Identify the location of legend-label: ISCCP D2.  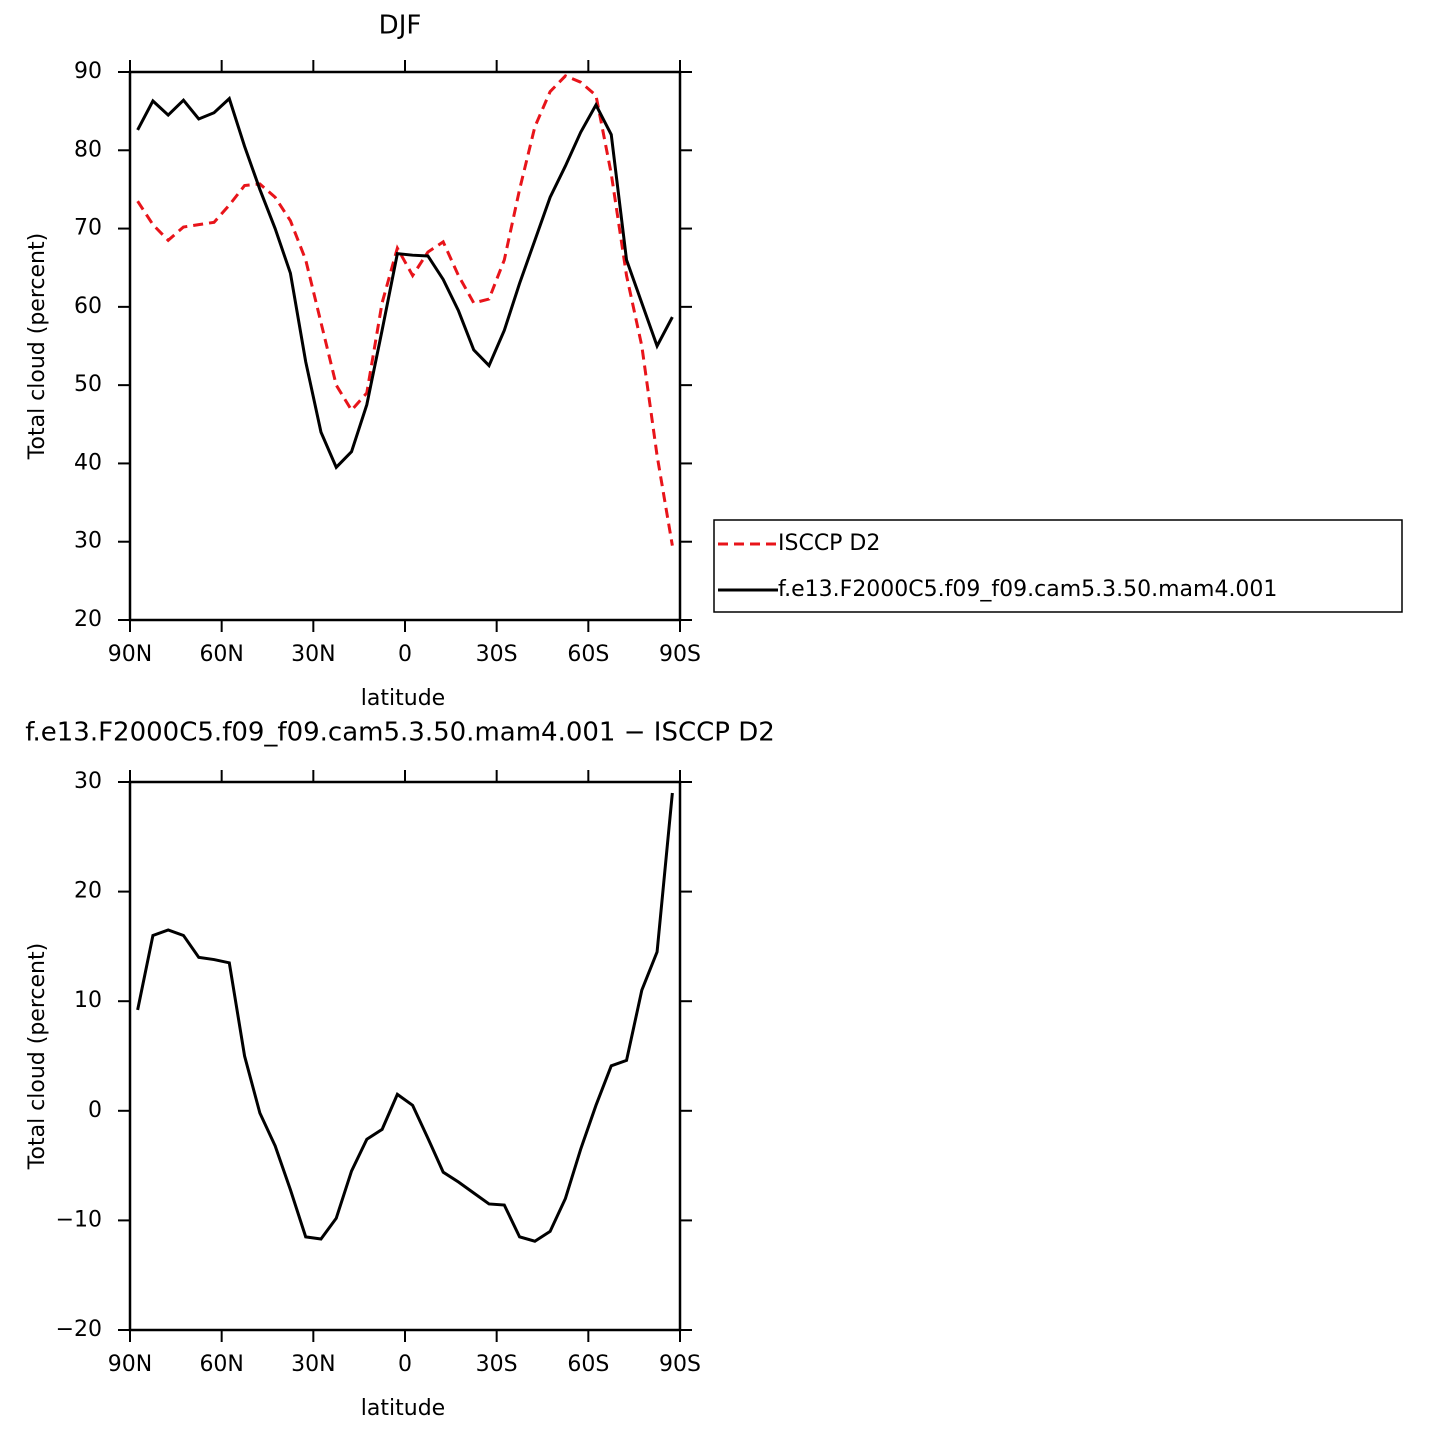
(829, 543).